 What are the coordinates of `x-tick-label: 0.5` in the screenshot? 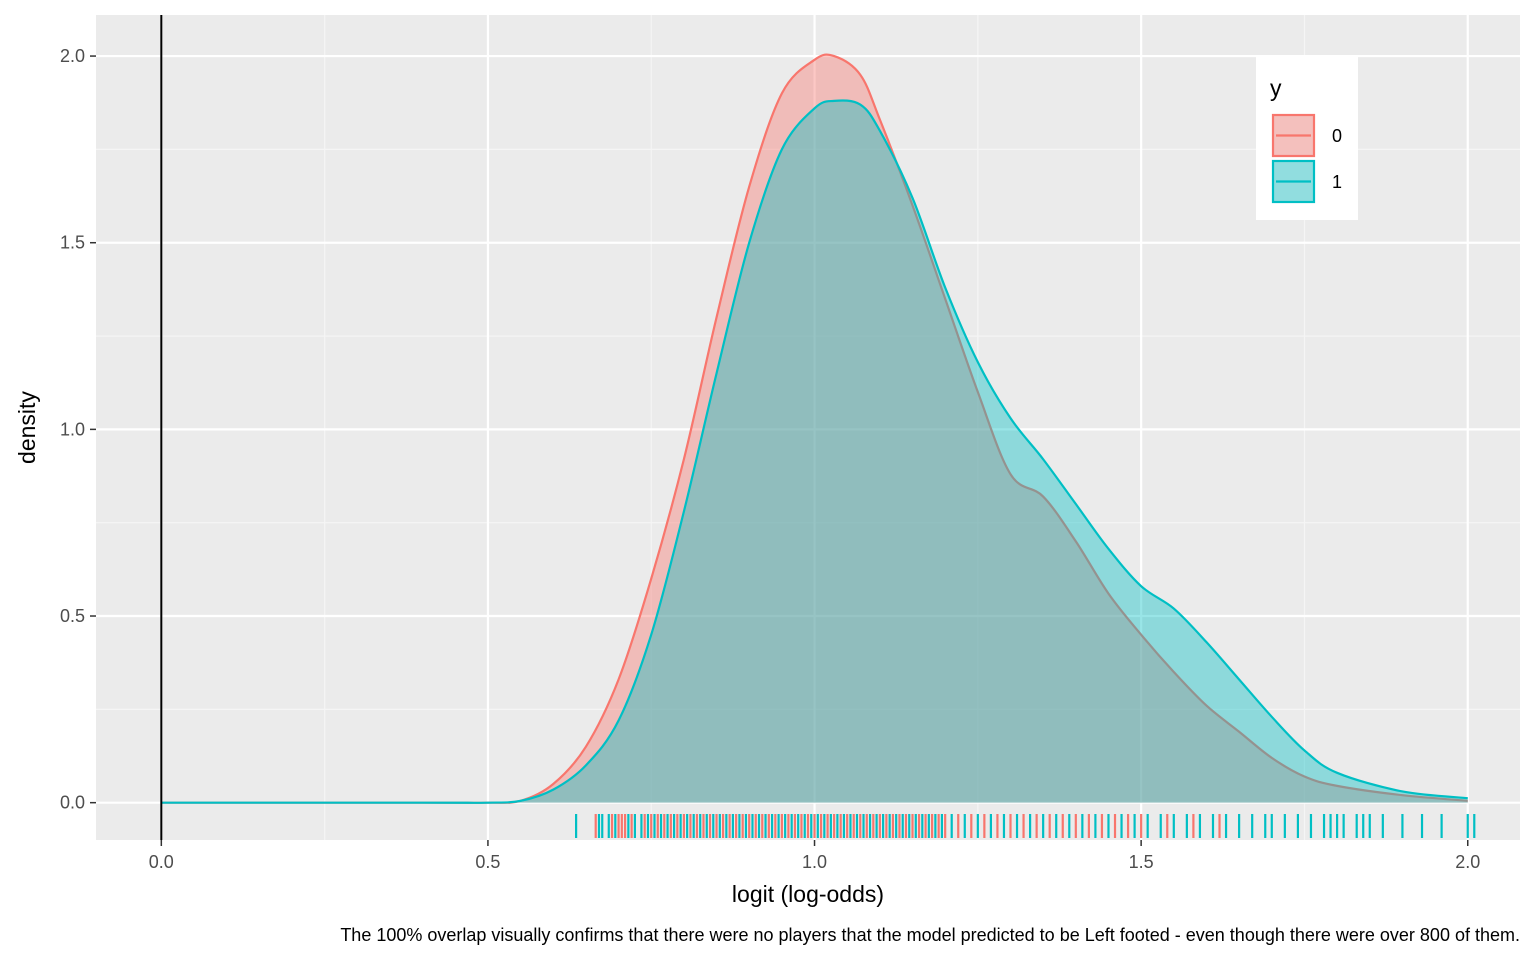 It's located at (487, 862).